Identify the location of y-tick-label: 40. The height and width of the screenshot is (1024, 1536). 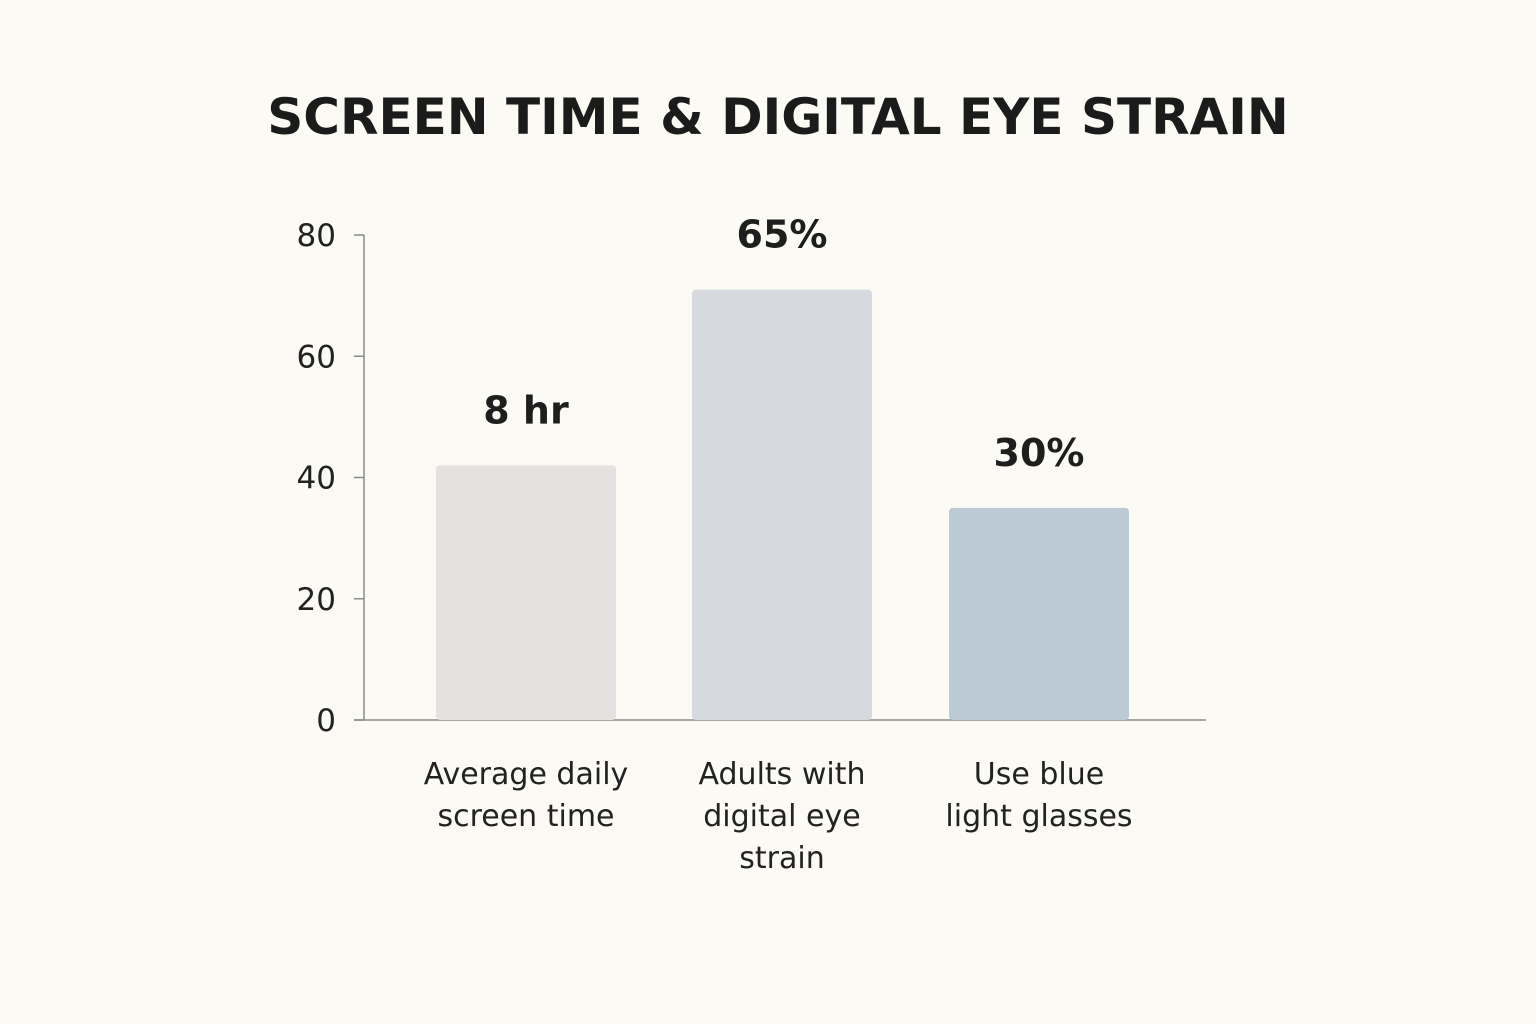
(316, 479).